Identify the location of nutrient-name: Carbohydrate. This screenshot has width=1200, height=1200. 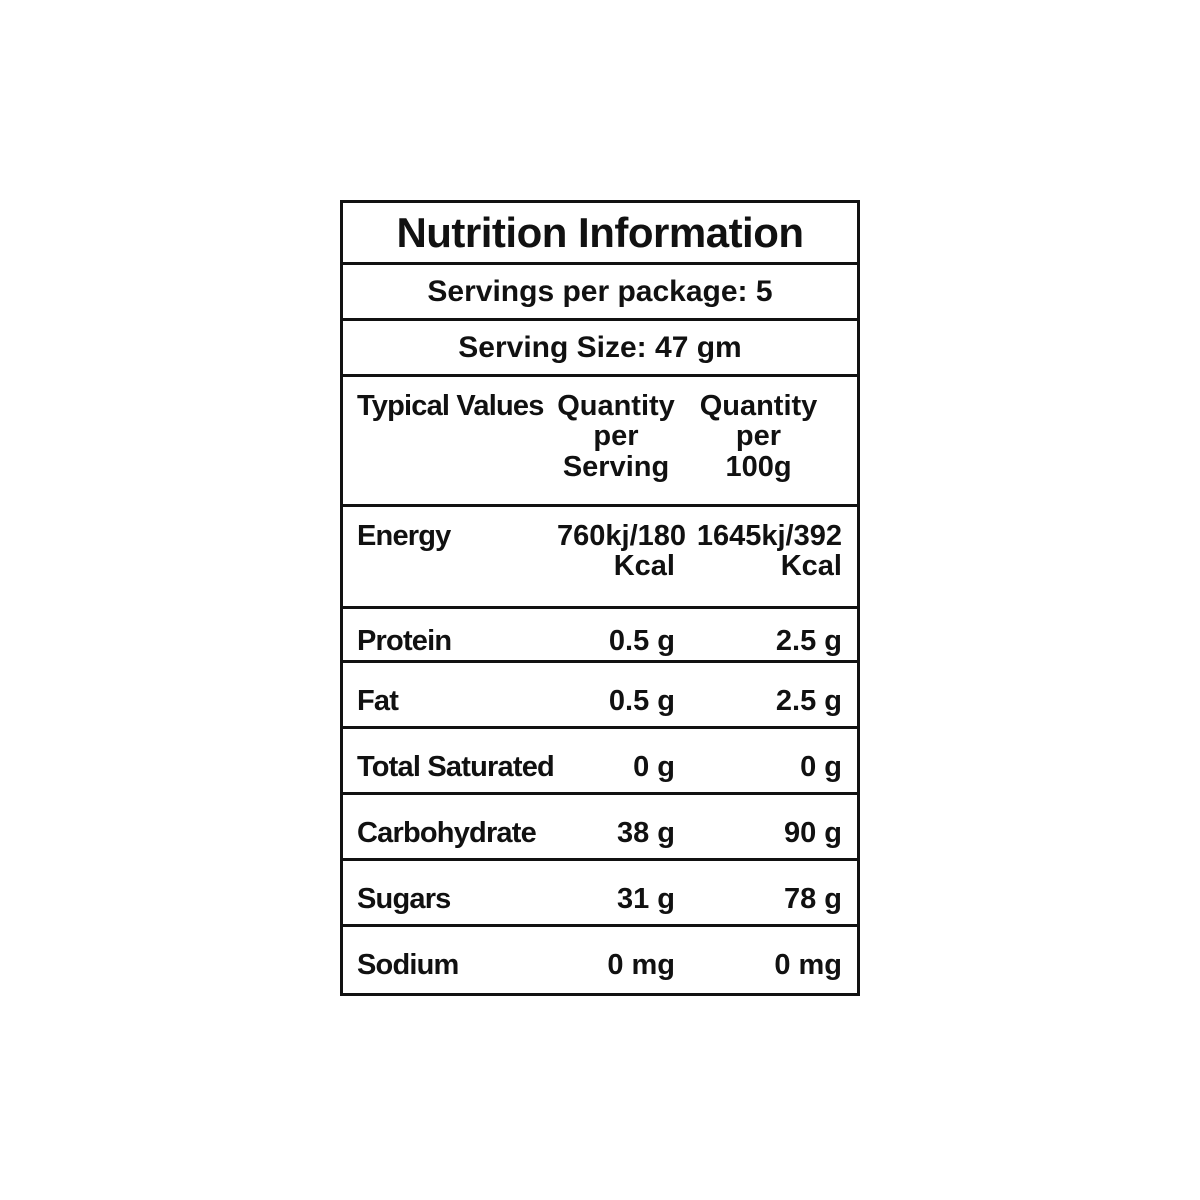
(447, 833).